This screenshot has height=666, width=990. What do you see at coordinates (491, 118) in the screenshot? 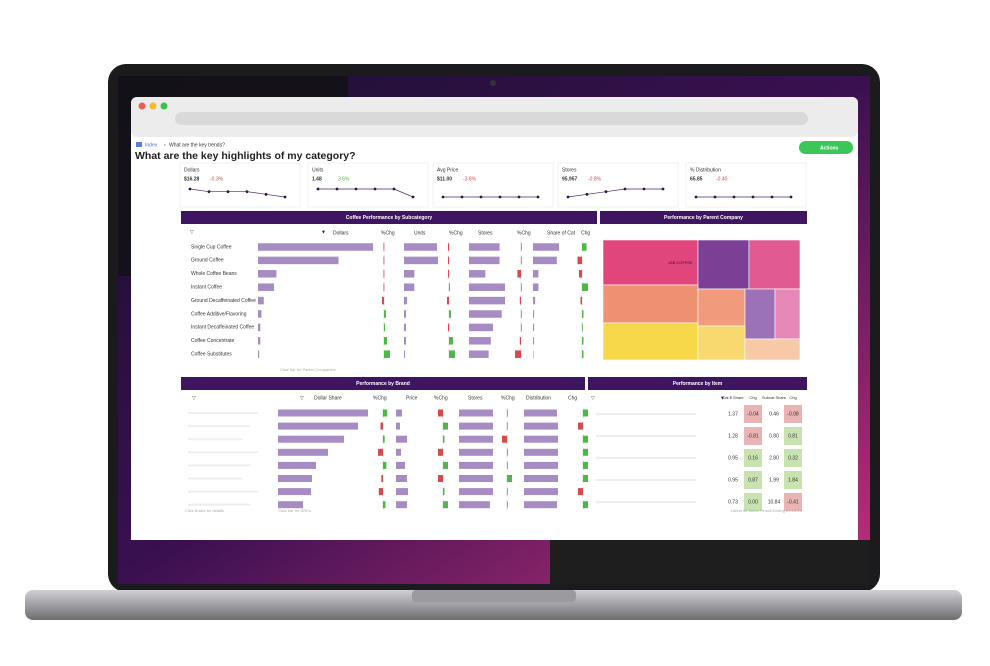
I see `address-bar` at bounding box center [491, 118].